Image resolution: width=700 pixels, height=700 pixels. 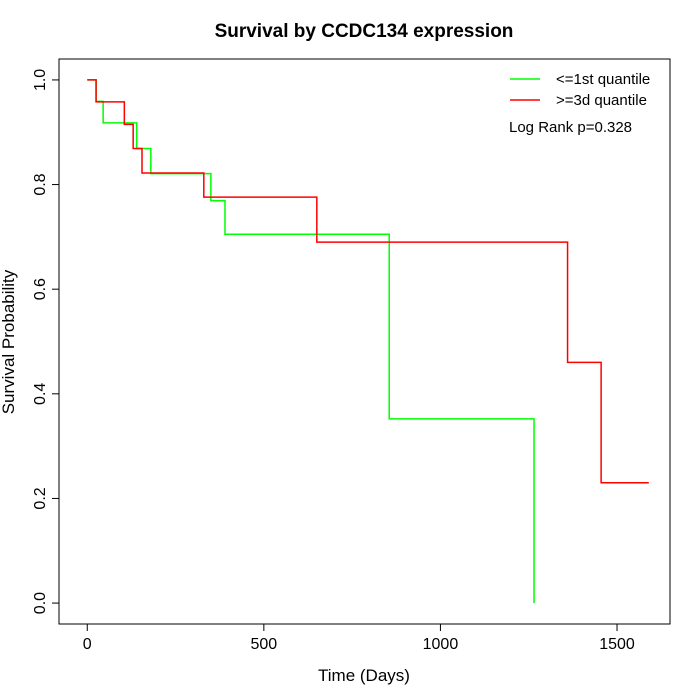 I want to click on legend-label: <=1st quantile, so click(x=603, y=79).